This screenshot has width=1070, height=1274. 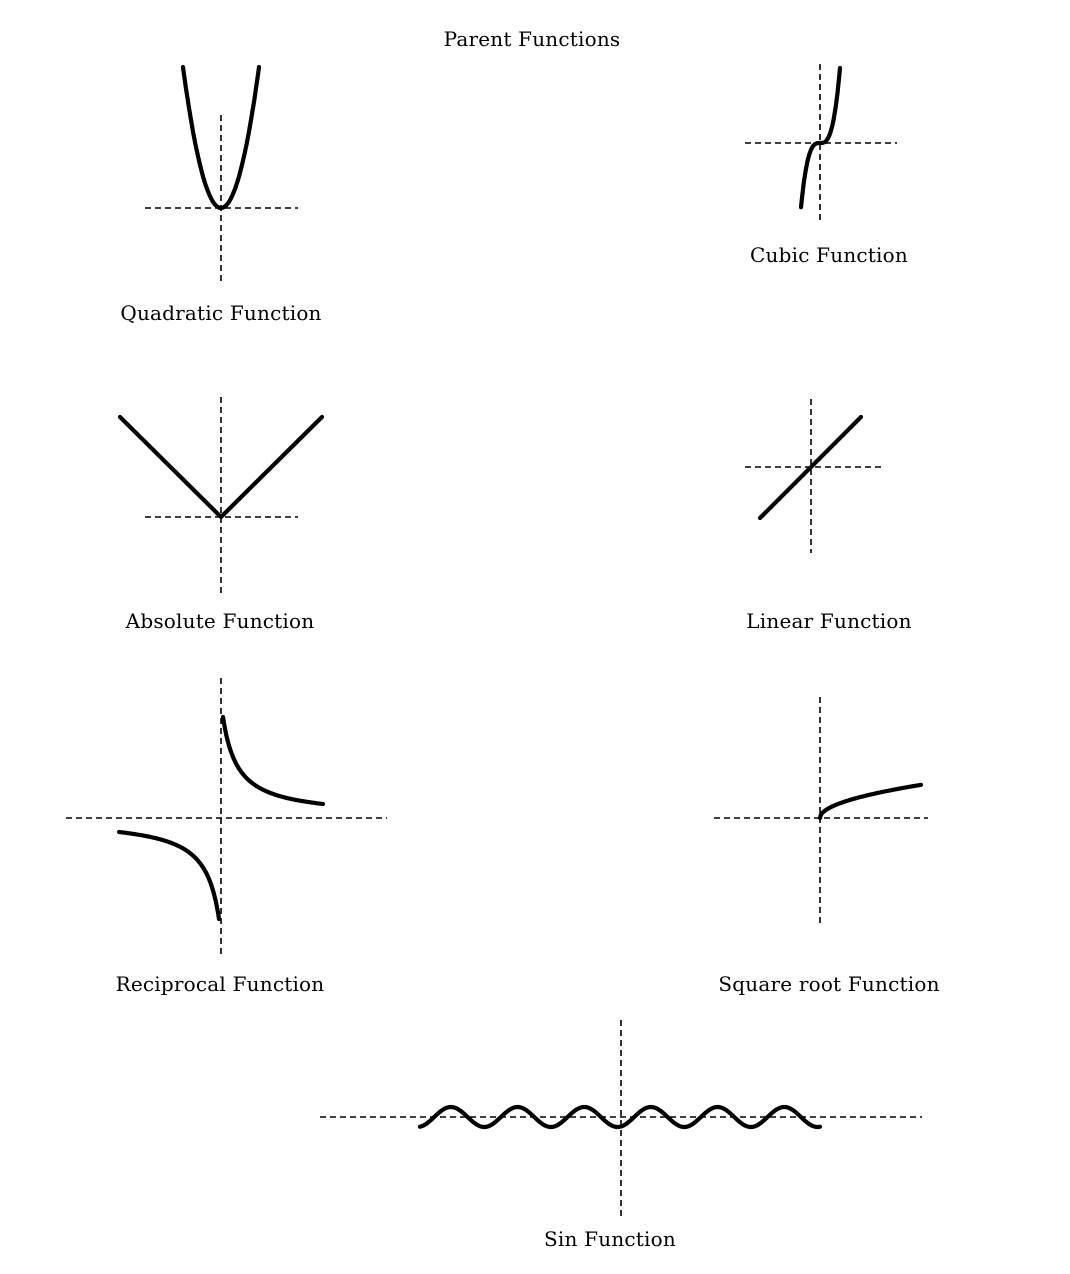 I want to click on reciprocal-label: Reciprocal Function, so click(x=220, y=984).